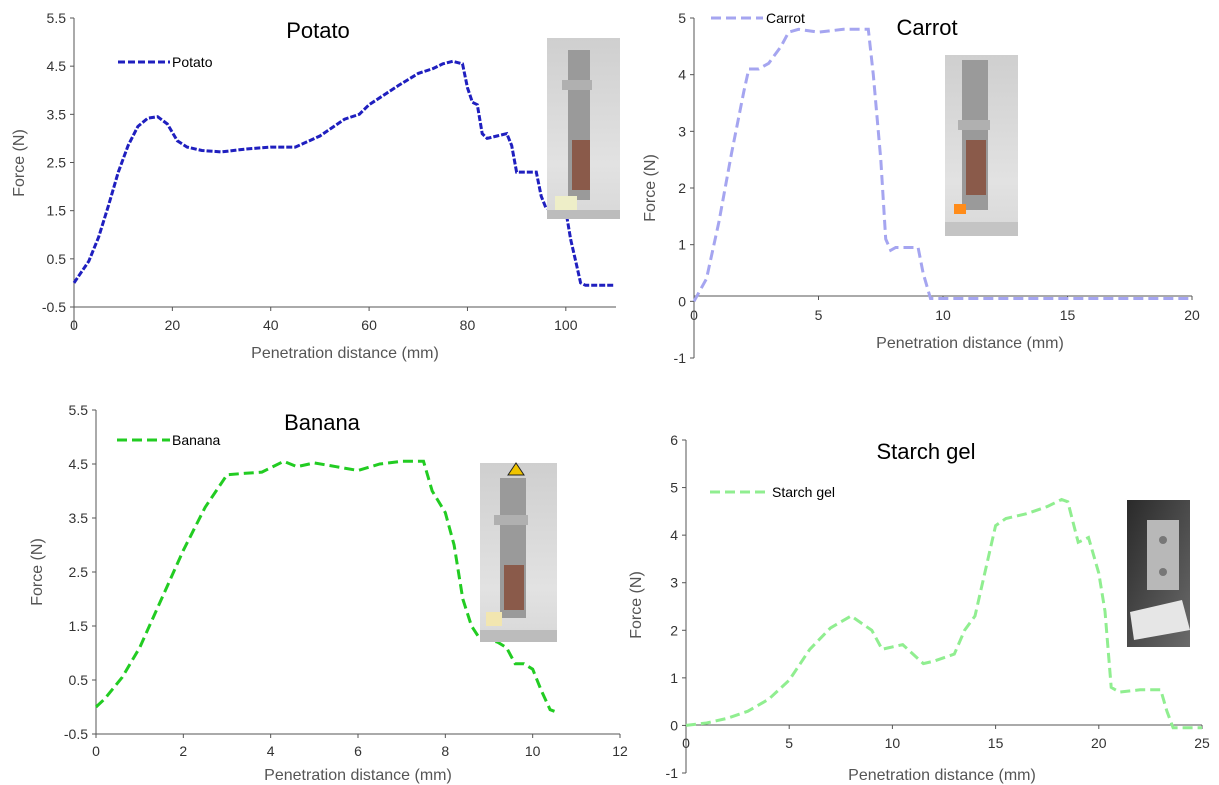  Describe the element at coordinates (942, 775) in the screenshot. I see `x-axis-title-starch-gel: Penetration distance (mm)` at that location.